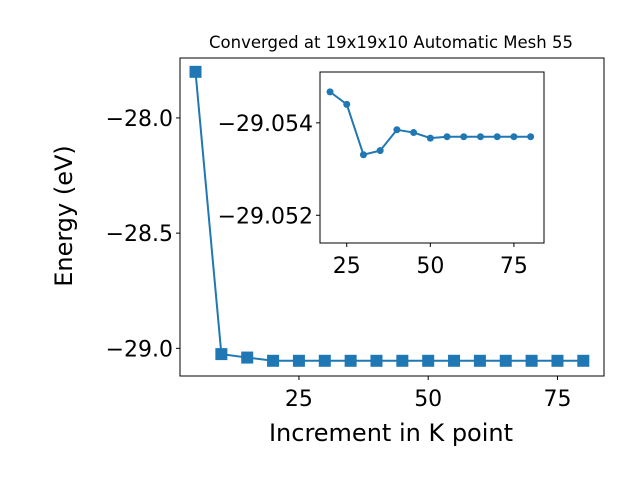 Image resolution: width=640 pixels, height=480 pixels. I want to click on inset-y-tick-label: −29.054, so click(265, 124).